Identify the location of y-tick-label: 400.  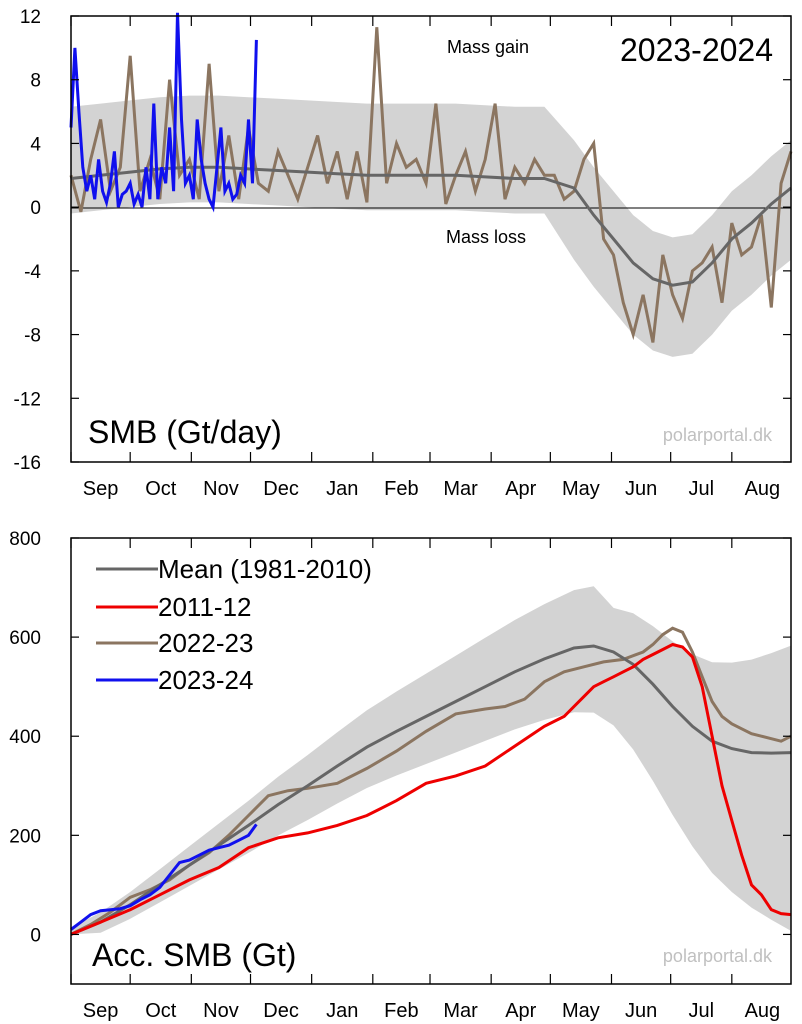
(25, 737).